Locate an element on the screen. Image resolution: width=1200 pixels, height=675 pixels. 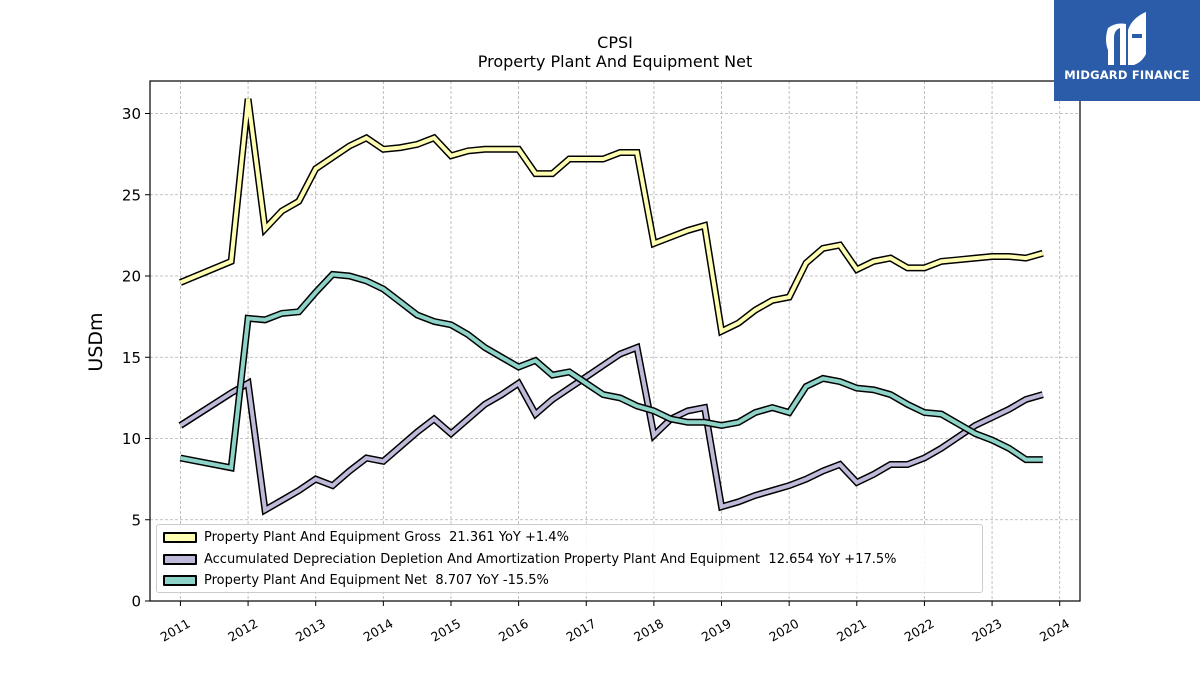
legend-swatch-net is located at coordinates (180, 580).